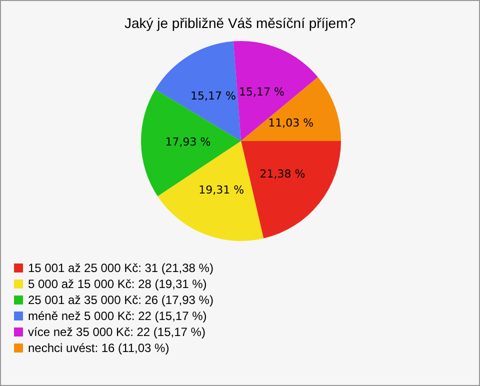 This screenshot has height=386, width=480. I want to click on data-label: 17,93 %, so click(188, 142).